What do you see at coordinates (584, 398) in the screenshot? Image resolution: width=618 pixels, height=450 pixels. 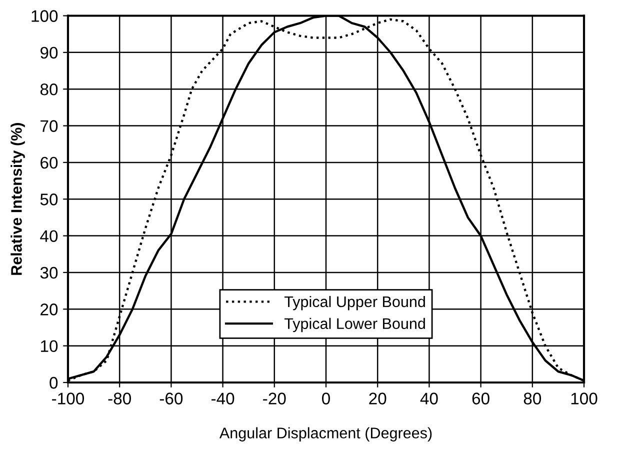 I see `x-tick-label: 100` at bounding box center [584, 398].